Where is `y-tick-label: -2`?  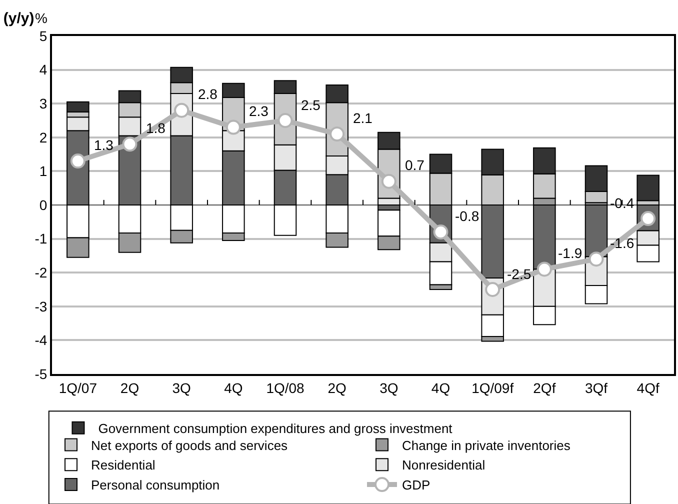
y-tick-label: -2 is located at coordinates (41, 272).